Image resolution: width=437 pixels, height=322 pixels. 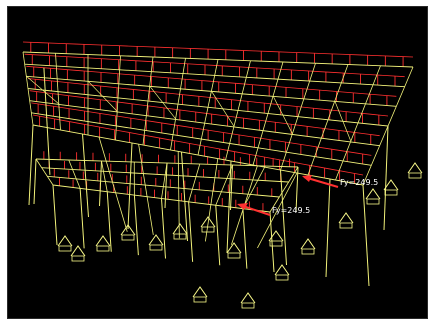 What do you see at coordinates (307, 195) in the screenshot?
I see `point-load-callouts: Fy=249.5 Fy=249.5` at bounding box center [307, 195].